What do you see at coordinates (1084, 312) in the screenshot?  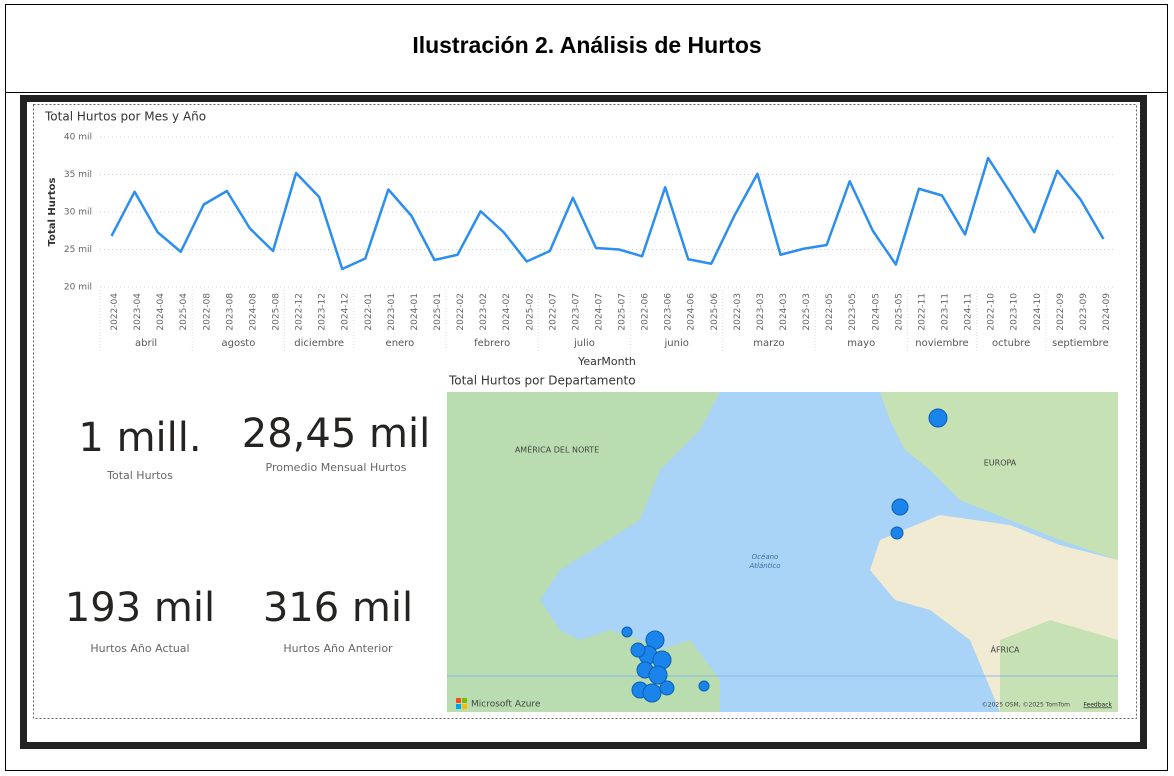 I see `x-tick-label: 2023-09` at bounding box center [1084, 312].